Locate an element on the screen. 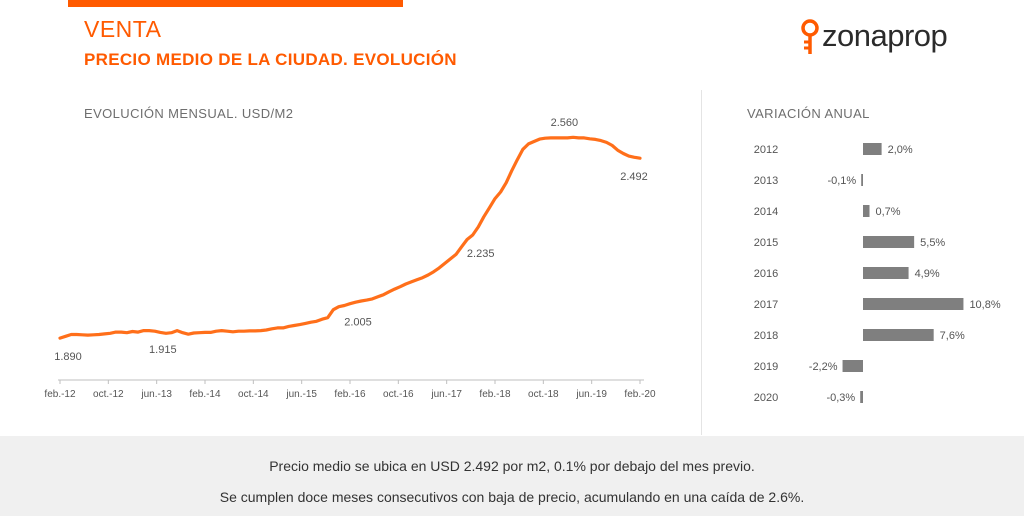 The height and width of the screenshot is (516, 1024). top-accent-bar is located at coordinates (235, 3).